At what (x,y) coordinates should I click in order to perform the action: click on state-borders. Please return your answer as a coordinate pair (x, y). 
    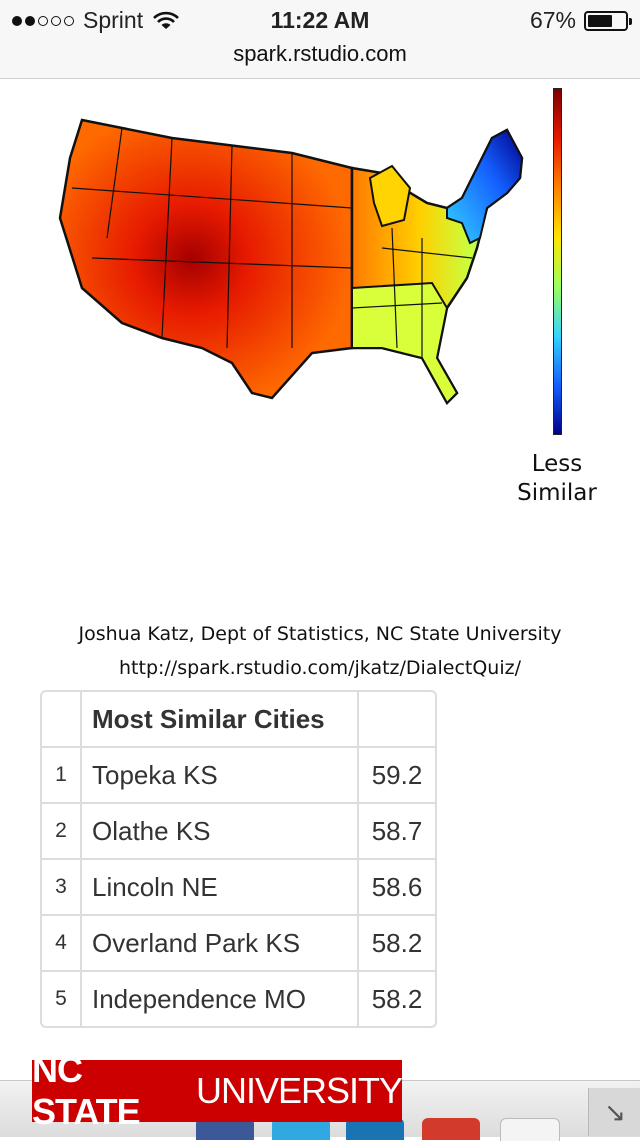
    Looking at the image, I should click on (272, 242).